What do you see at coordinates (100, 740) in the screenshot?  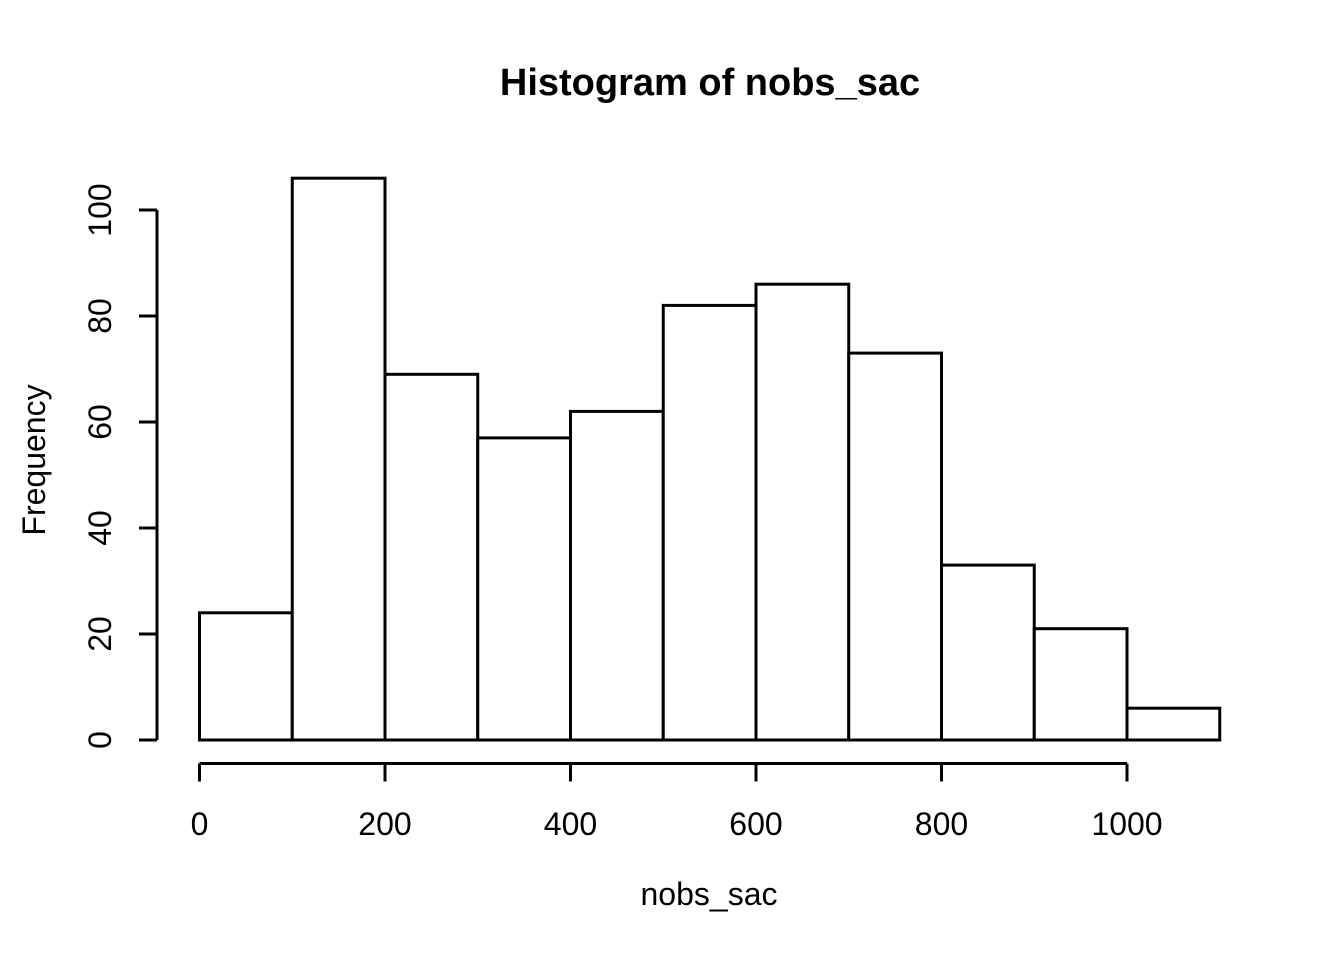 I see `y-tick-label: 0` at bounding box center [100, 740].